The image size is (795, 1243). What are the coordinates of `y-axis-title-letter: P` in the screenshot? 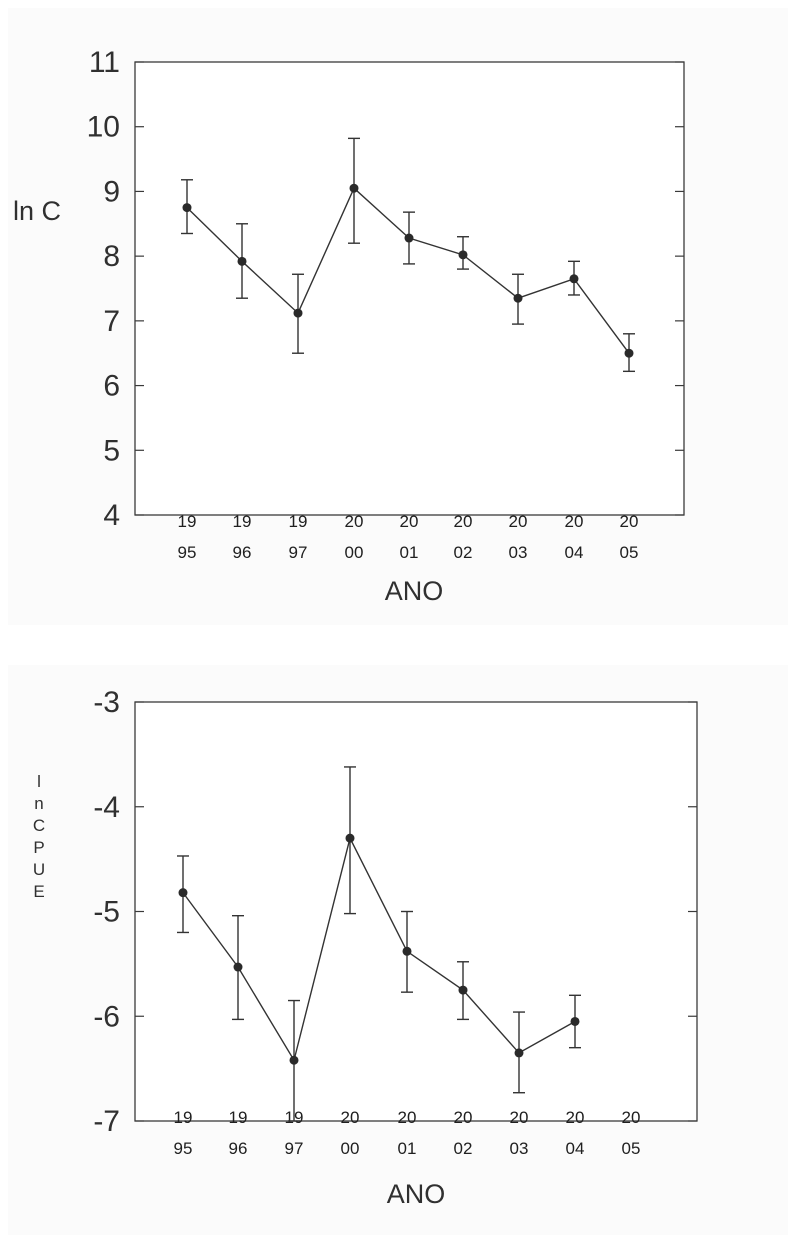 It's located at (38, 847).